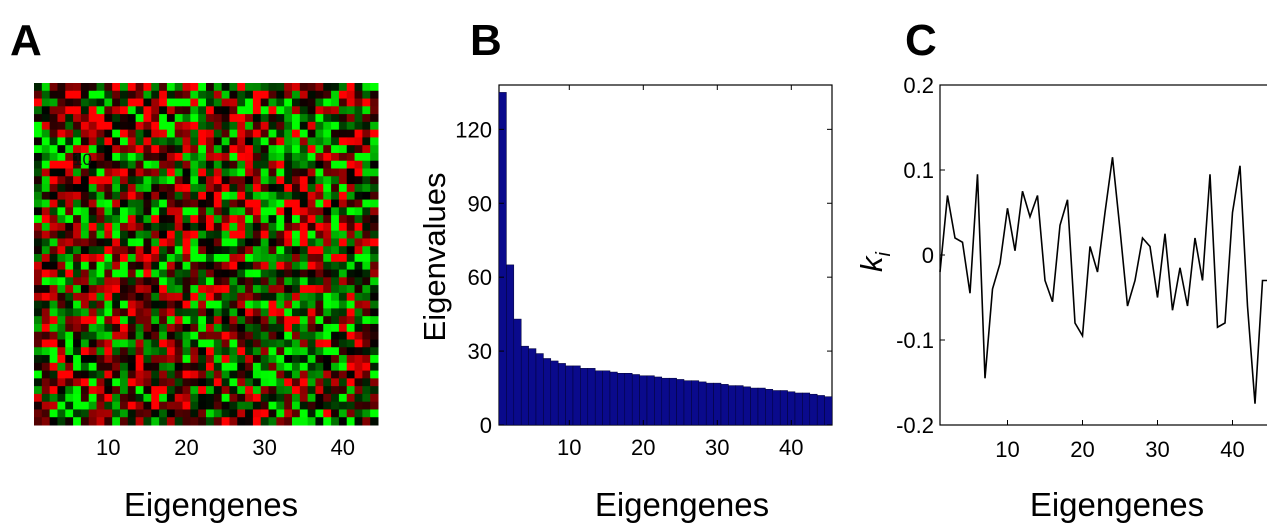  What do you see at coordinates (82, 159) in the screenshot?
I see `heatmap-overlay-text: 10` at bounding box center [82, 159].